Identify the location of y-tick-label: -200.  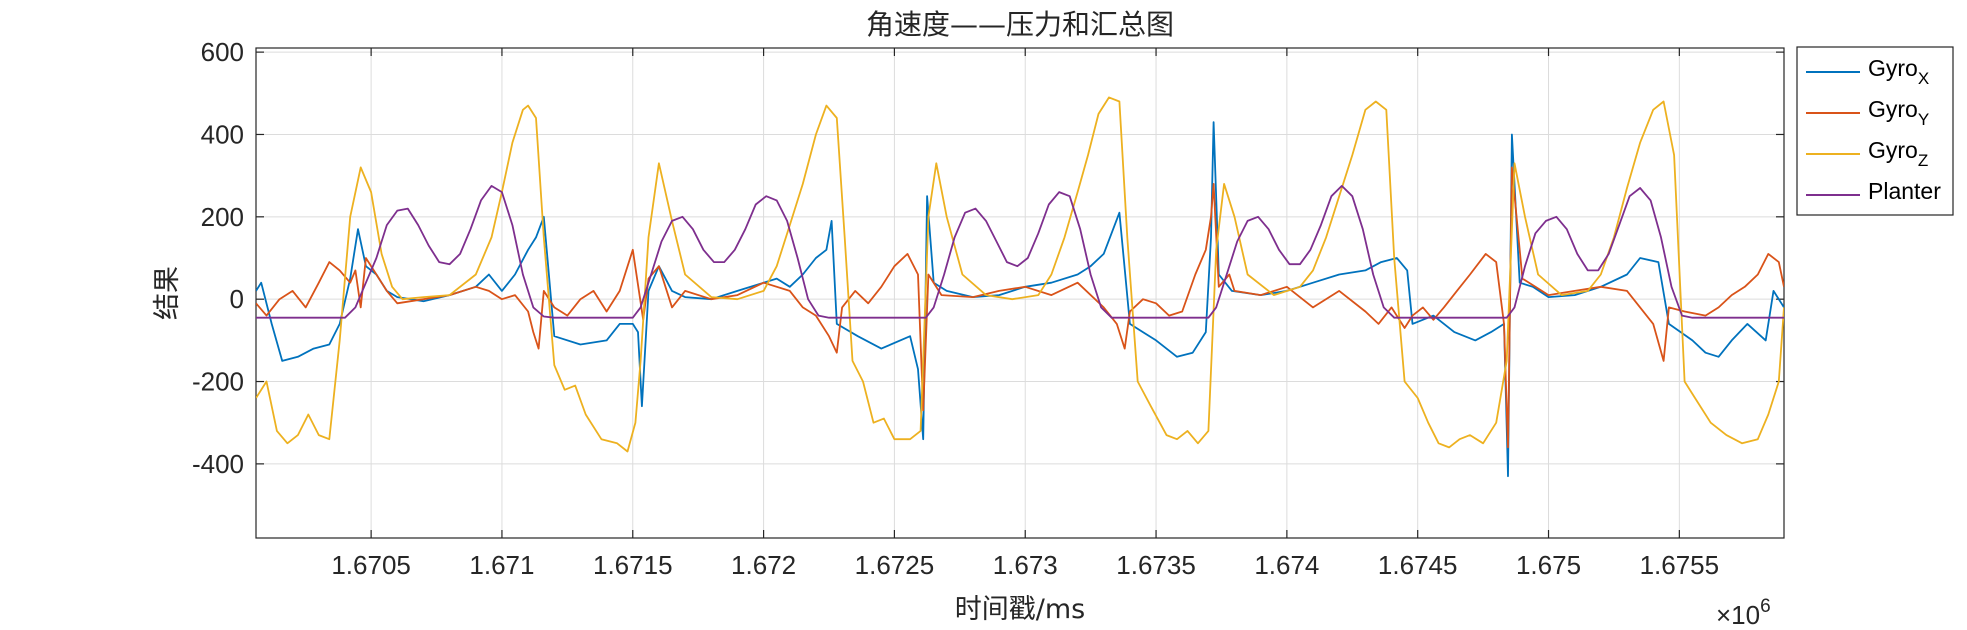
(218, 382).